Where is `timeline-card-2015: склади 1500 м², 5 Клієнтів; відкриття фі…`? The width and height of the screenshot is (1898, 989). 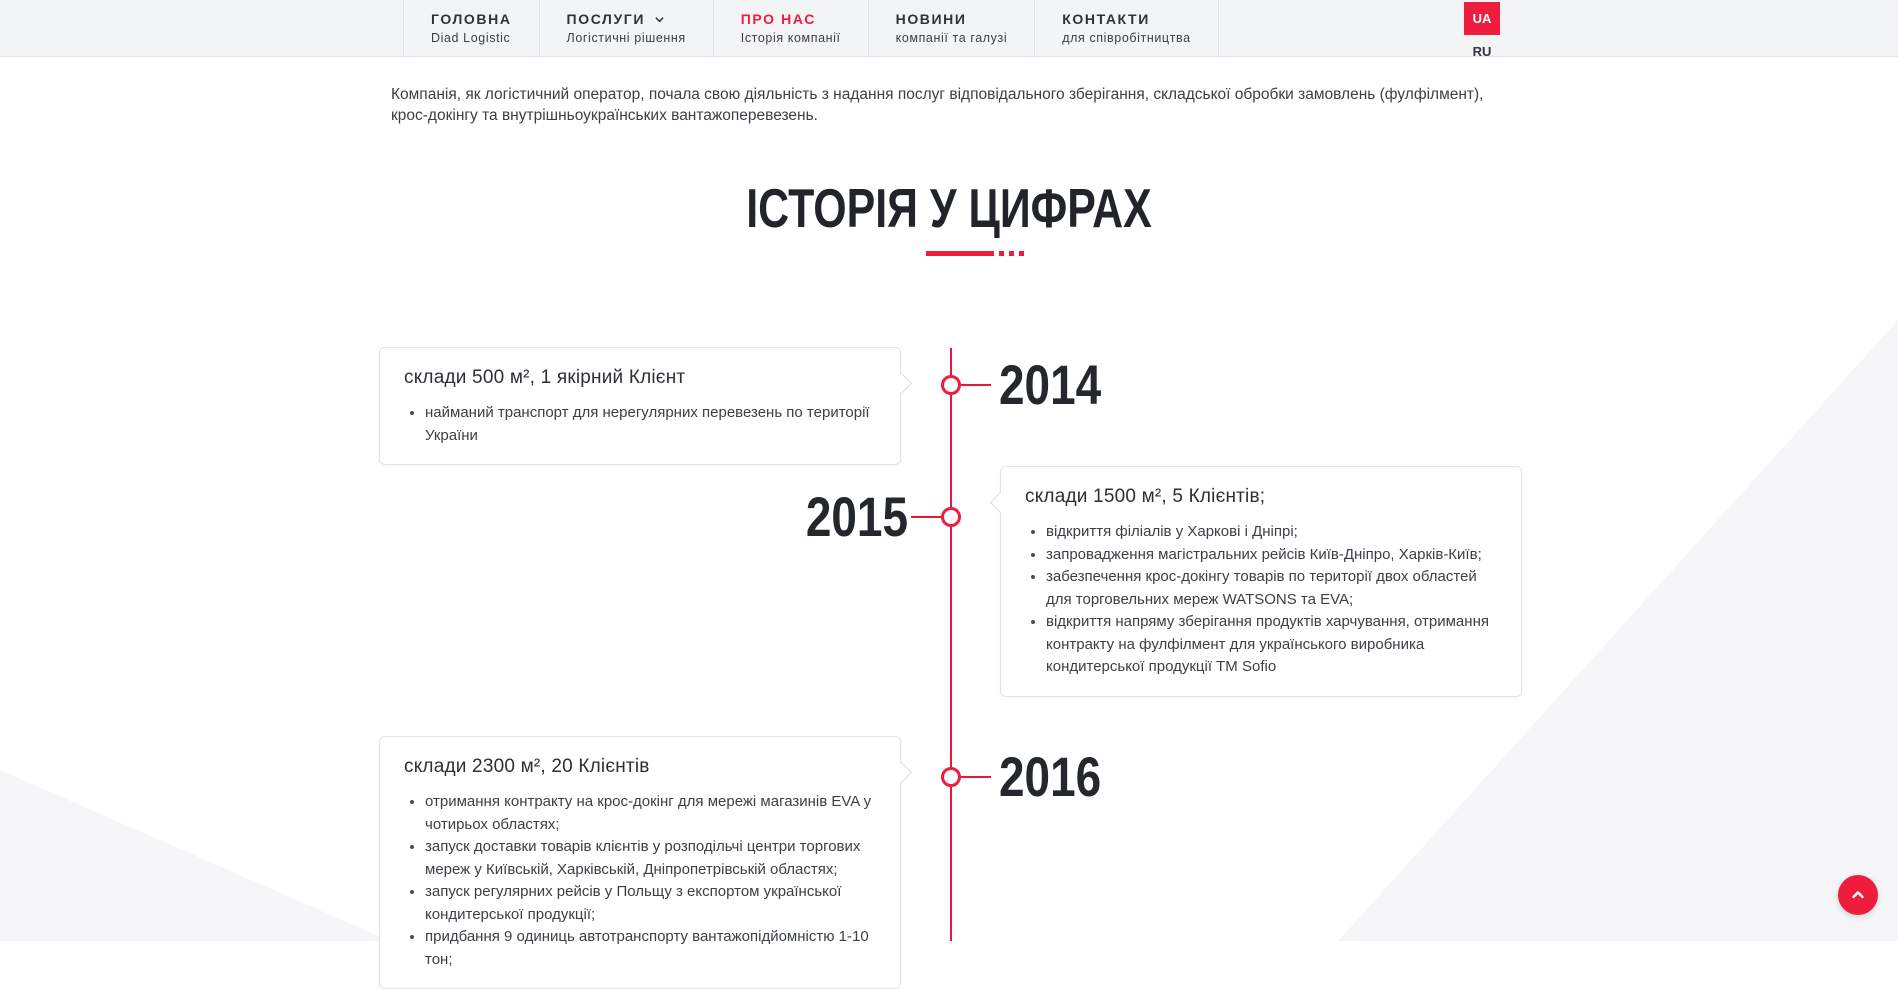 timeline-card-2015: склади 1500 м², 5 Клієнтів; відкриття фі… is located at coordinates (1255, 581).